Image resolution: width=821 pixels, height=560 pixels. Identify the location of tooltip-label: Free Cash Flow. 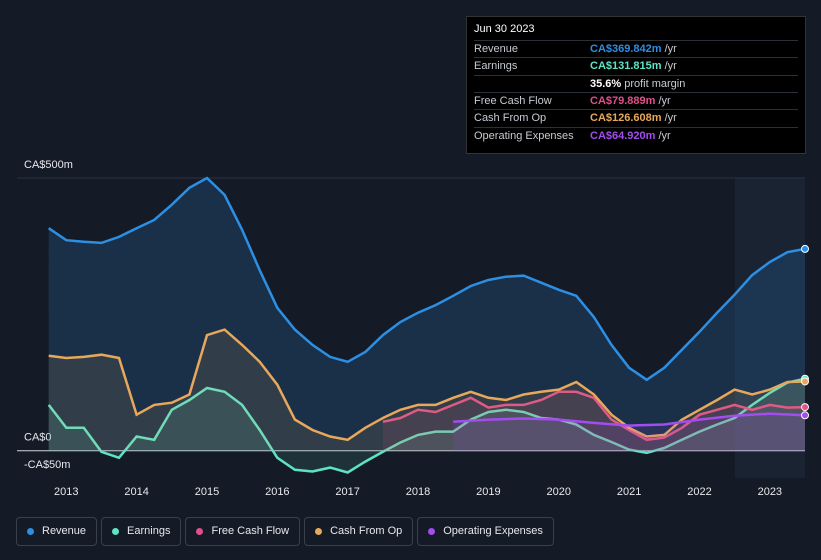
(513, 100).